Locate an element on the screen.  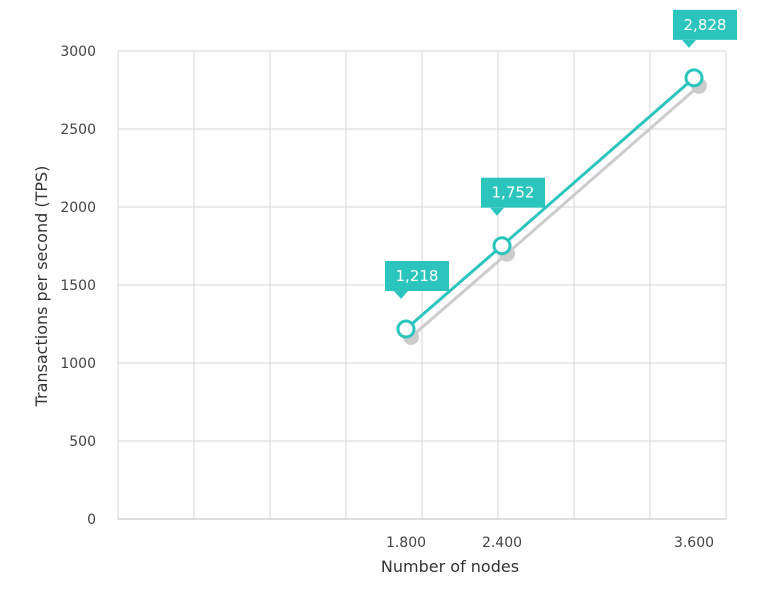
x-tick-label: 1.800 is located at coordinates (406, 543).